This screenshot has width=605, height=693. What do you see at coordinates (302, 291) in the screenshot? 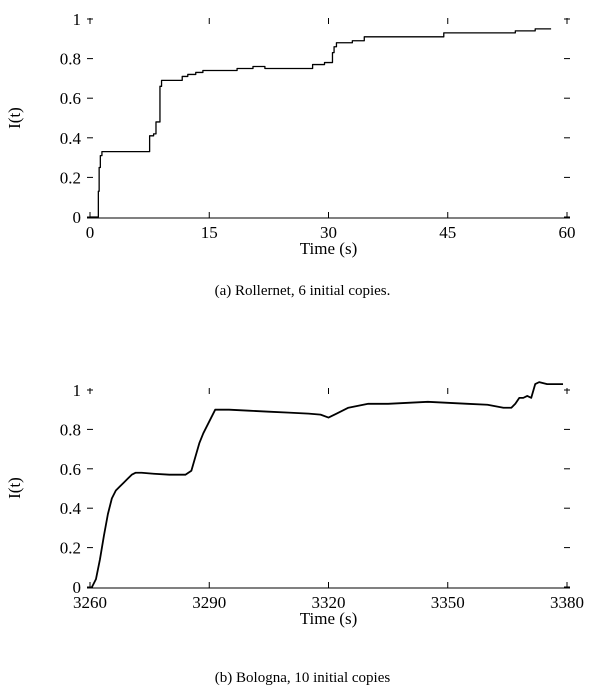
I see `caption-rollernet: (a) Rollernet, 6 initial copies.` at bounding box center [302, 291].